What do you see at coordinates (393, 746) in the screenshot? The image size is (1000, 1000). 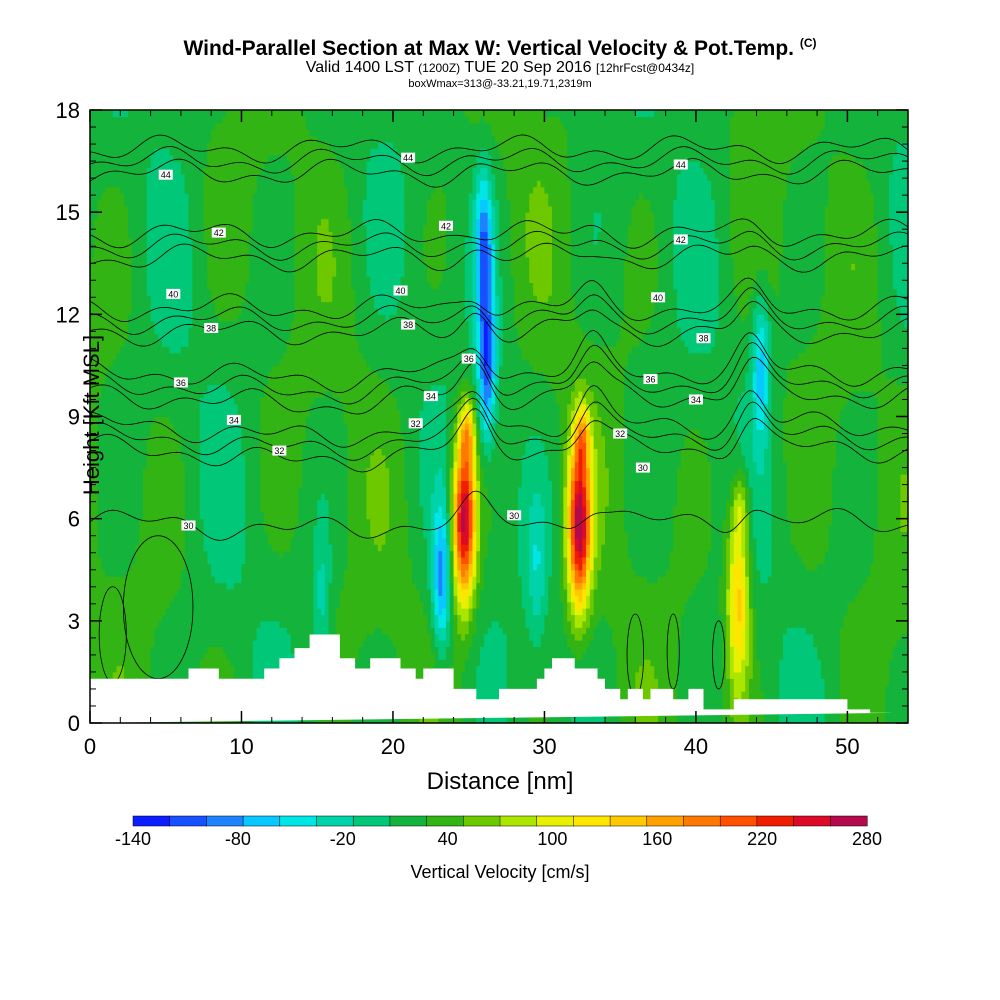 I see `x-tick-label: 20` at bounding box center [393, 746].